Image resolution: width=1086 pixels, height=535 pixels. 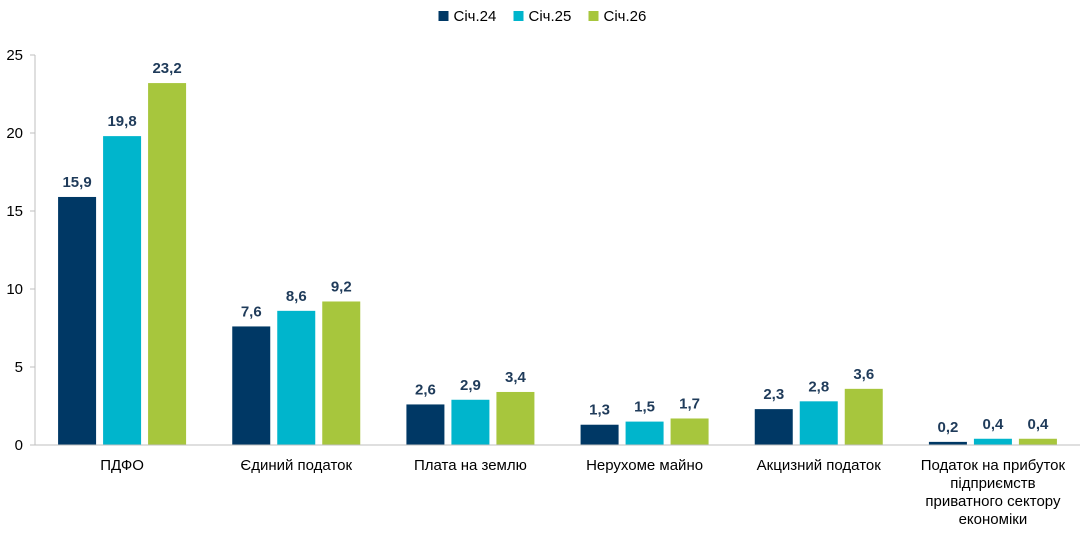 What do you see at coordinates (14, 55) in the screenshot?
I see `y-tick-label: 25` at bounding box center [14, 55].